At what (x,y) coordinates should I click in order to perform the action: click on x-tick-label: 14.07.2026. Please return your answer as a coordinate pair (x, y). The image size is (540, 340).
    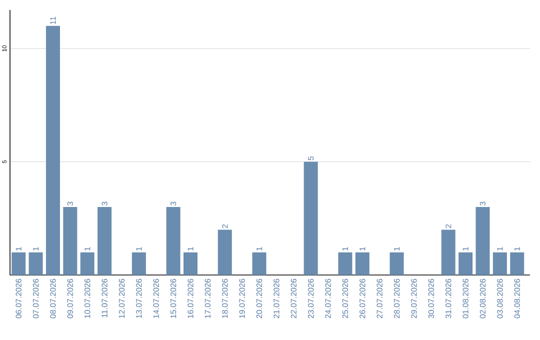
    Looking at the image, I should click on (156, 298).